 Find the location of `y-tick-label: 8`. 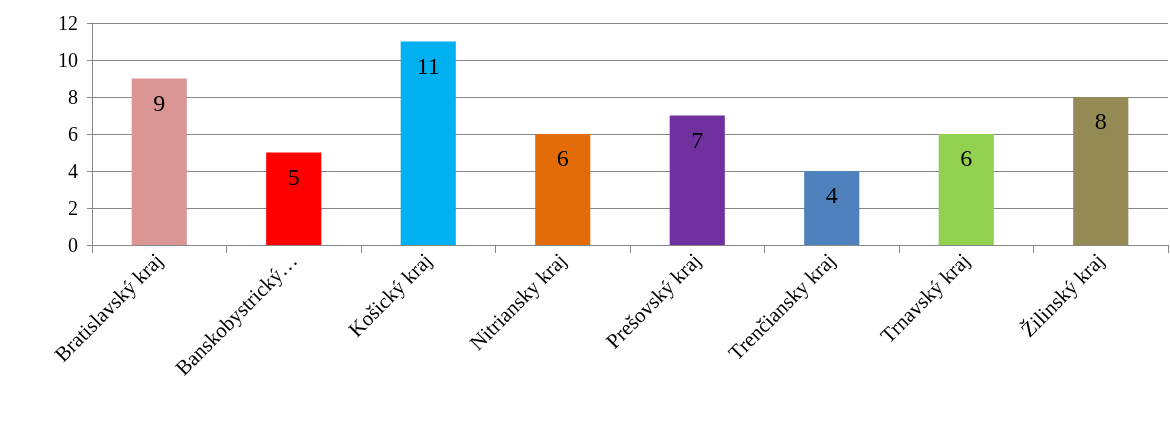

y-tick-label: 8 is located at coordinates (73, 97).